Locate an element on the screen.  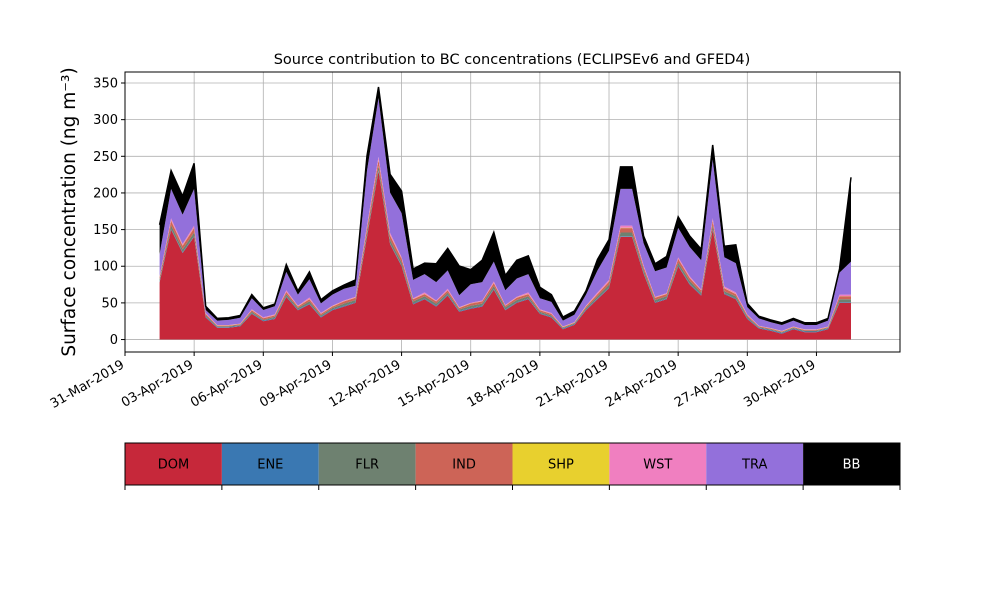
legend-label-ene: ENE is located at coordinates (270, 465).